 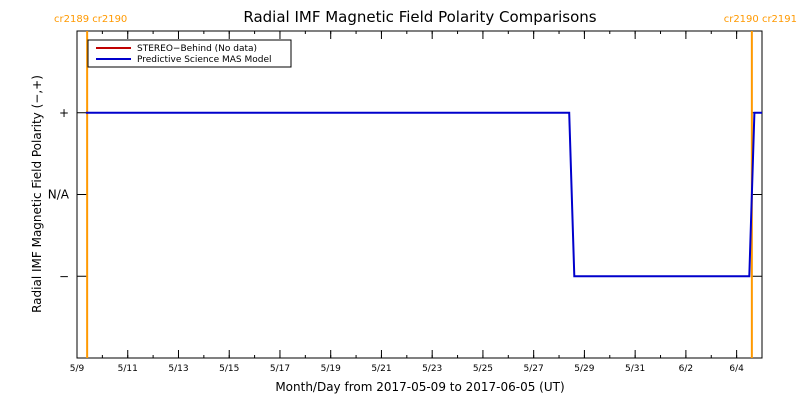 What do you see at coordinates (77, 369) in the screenshot?
I see `x-tick-label: 5/9` at bounding box center [77, 369].